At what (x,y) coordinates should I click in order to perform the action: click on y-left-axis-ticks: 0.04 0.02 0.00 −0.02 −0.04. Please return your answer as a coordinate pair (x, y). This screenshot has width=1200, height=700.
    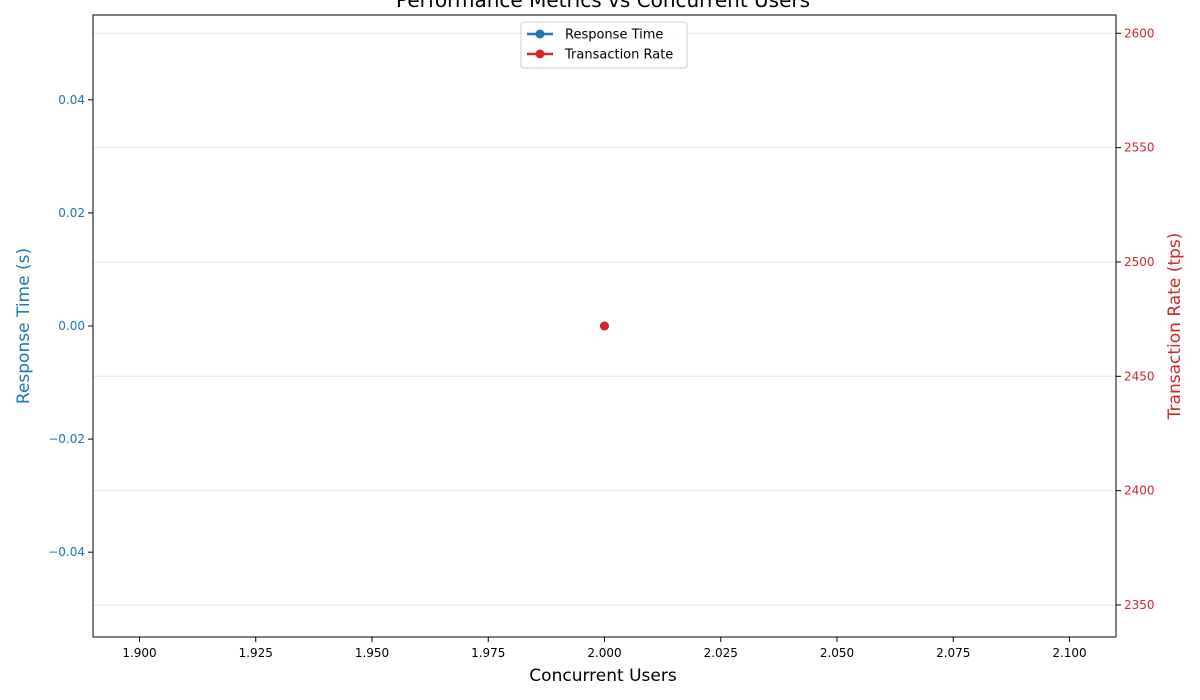
    Looking at the image, I should click on (70, 326).